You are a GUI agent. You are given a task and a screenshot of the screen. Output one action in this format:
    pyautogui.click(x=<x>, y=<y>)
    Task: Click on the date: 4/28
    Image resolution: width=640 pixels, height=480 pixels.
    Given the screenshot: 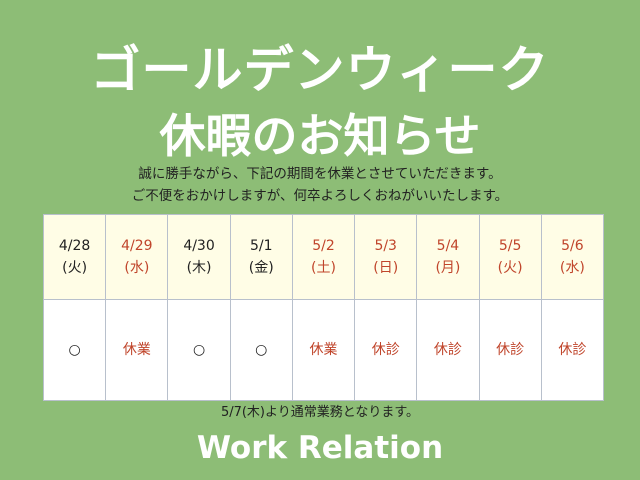 What is the action you would take?
    pyautogui.click(x=74, y=246)
    